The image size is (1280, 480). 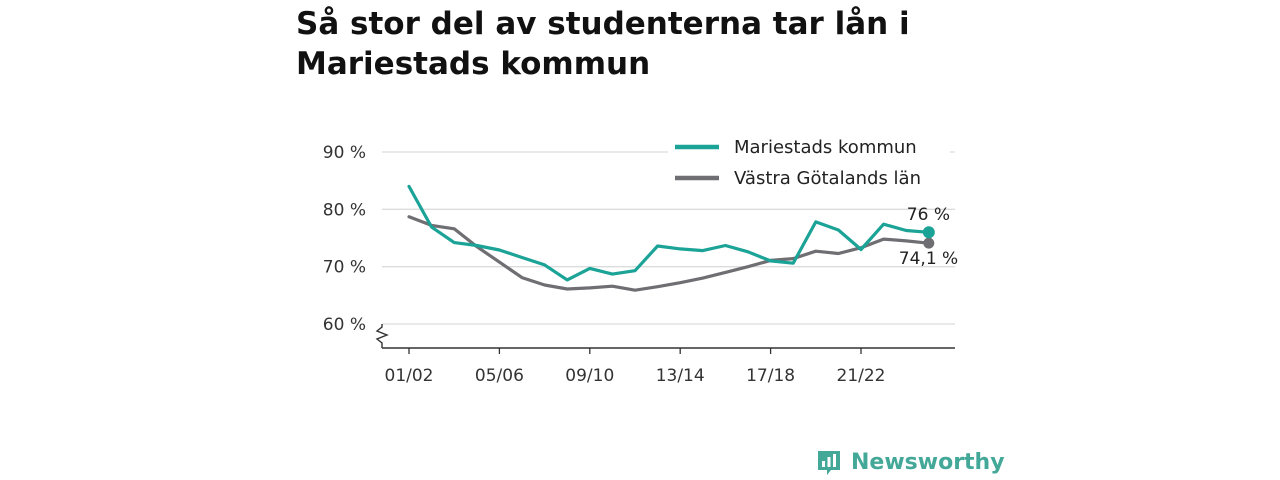 What do you see at coordinates (928, 462) in the screenshot?
I see `brand-name: Newsworthy` at bounding box center [928, 462].